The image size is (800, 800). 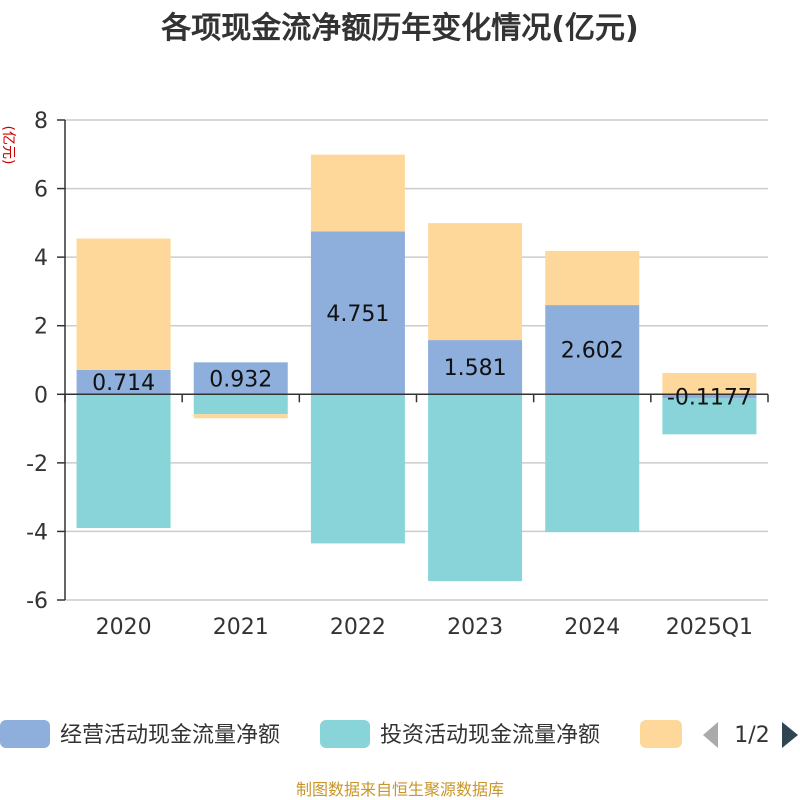 I want to click on x-tick-label: 2023, so click(x=475, y=627).